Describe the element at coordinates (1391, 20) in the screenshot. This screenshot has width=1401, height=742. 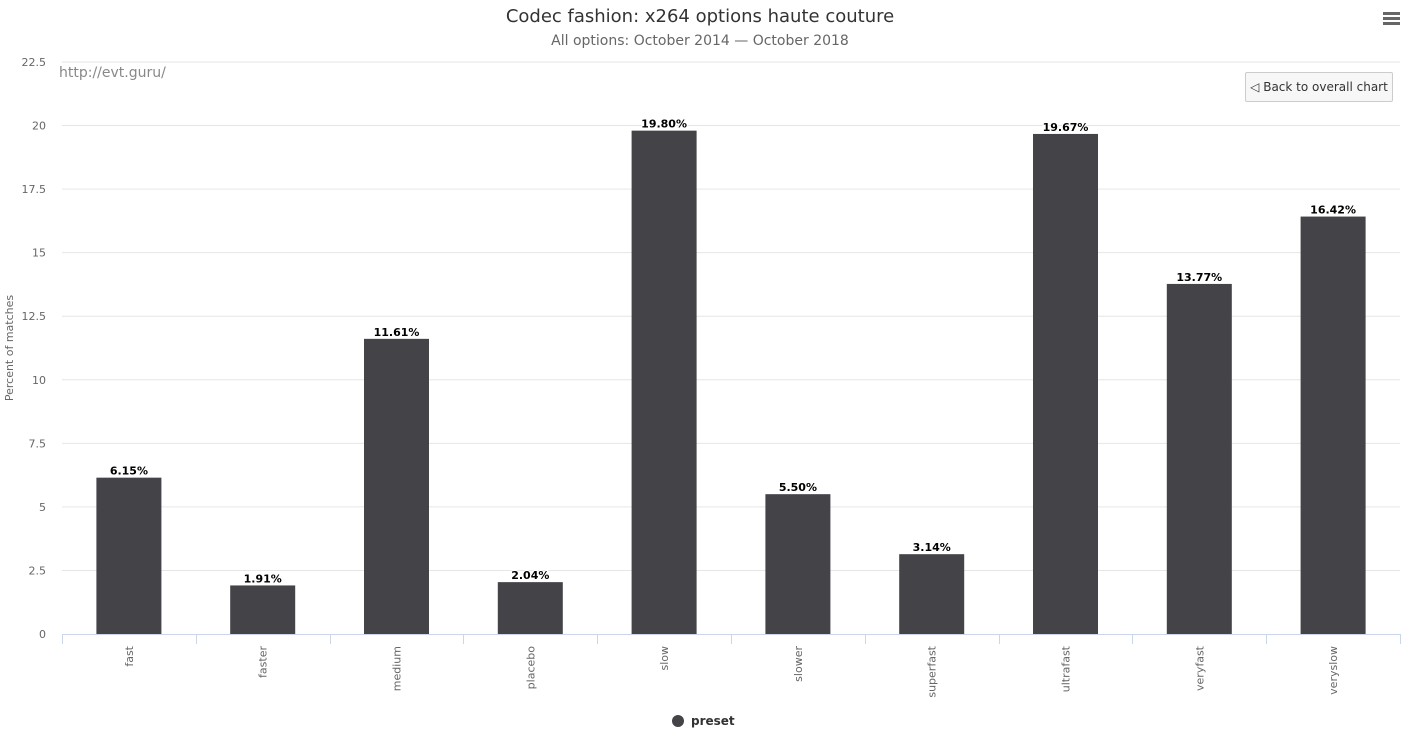
I see `hamburger-menu-icon` at that location.